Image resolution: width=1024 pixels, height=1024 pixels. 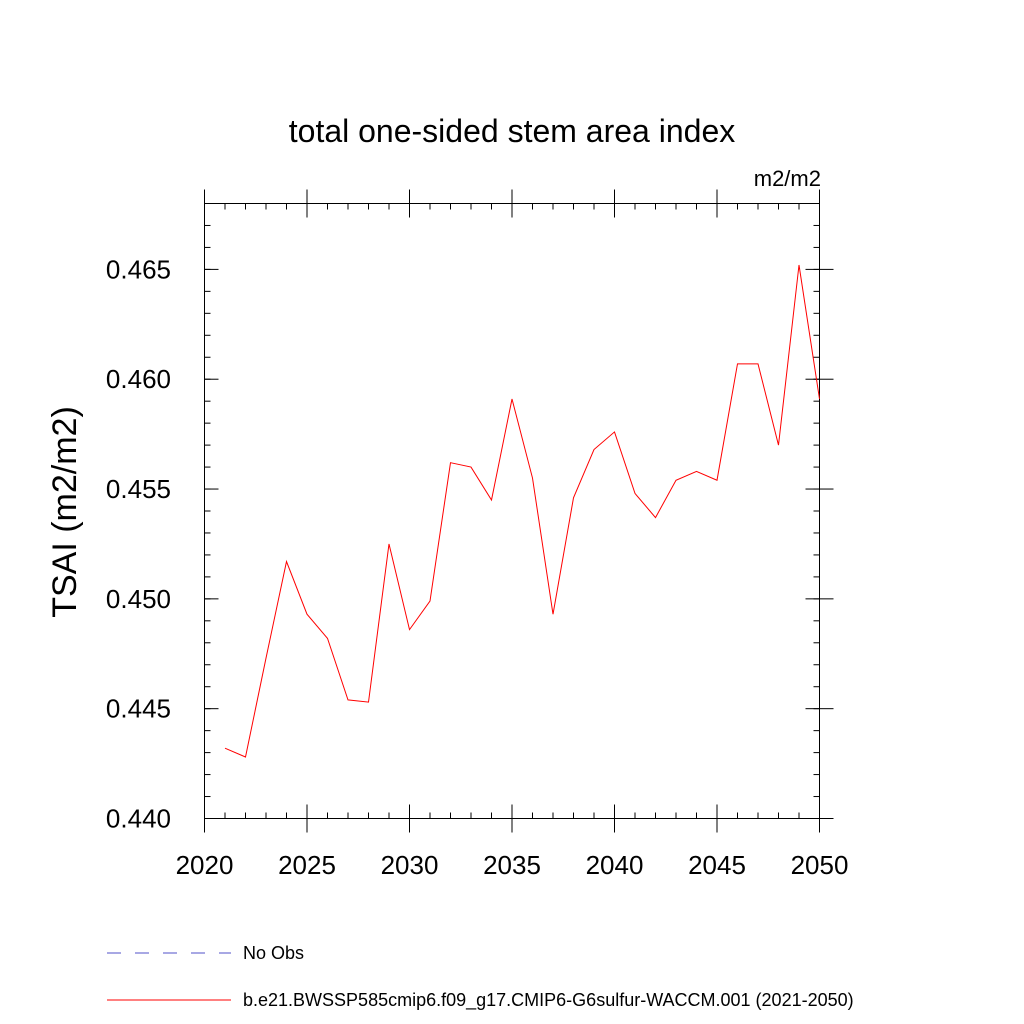 I want to click on y-tick-label: 0.460, so click(x=138, y=379).